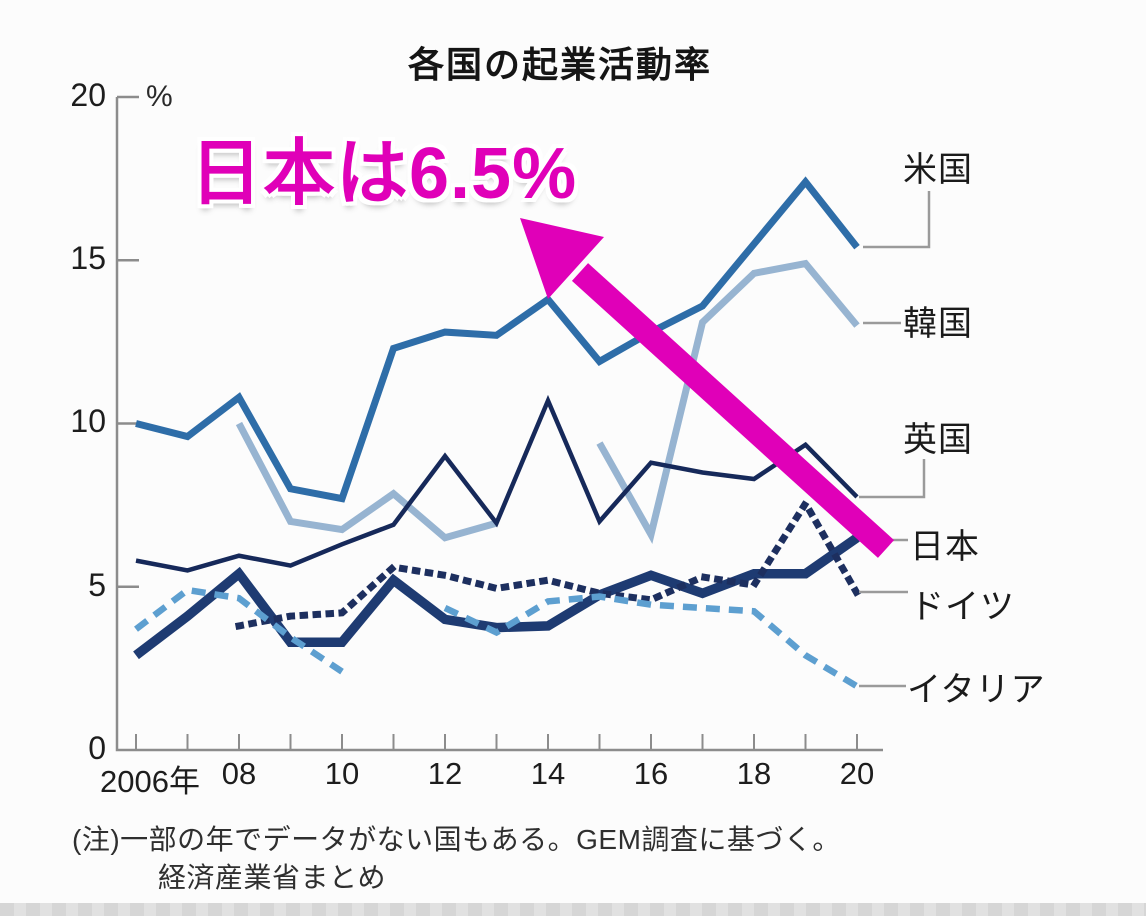 This screenshot has width=1146, height=916. I want to click on series-line-germany, so click(548, 563).